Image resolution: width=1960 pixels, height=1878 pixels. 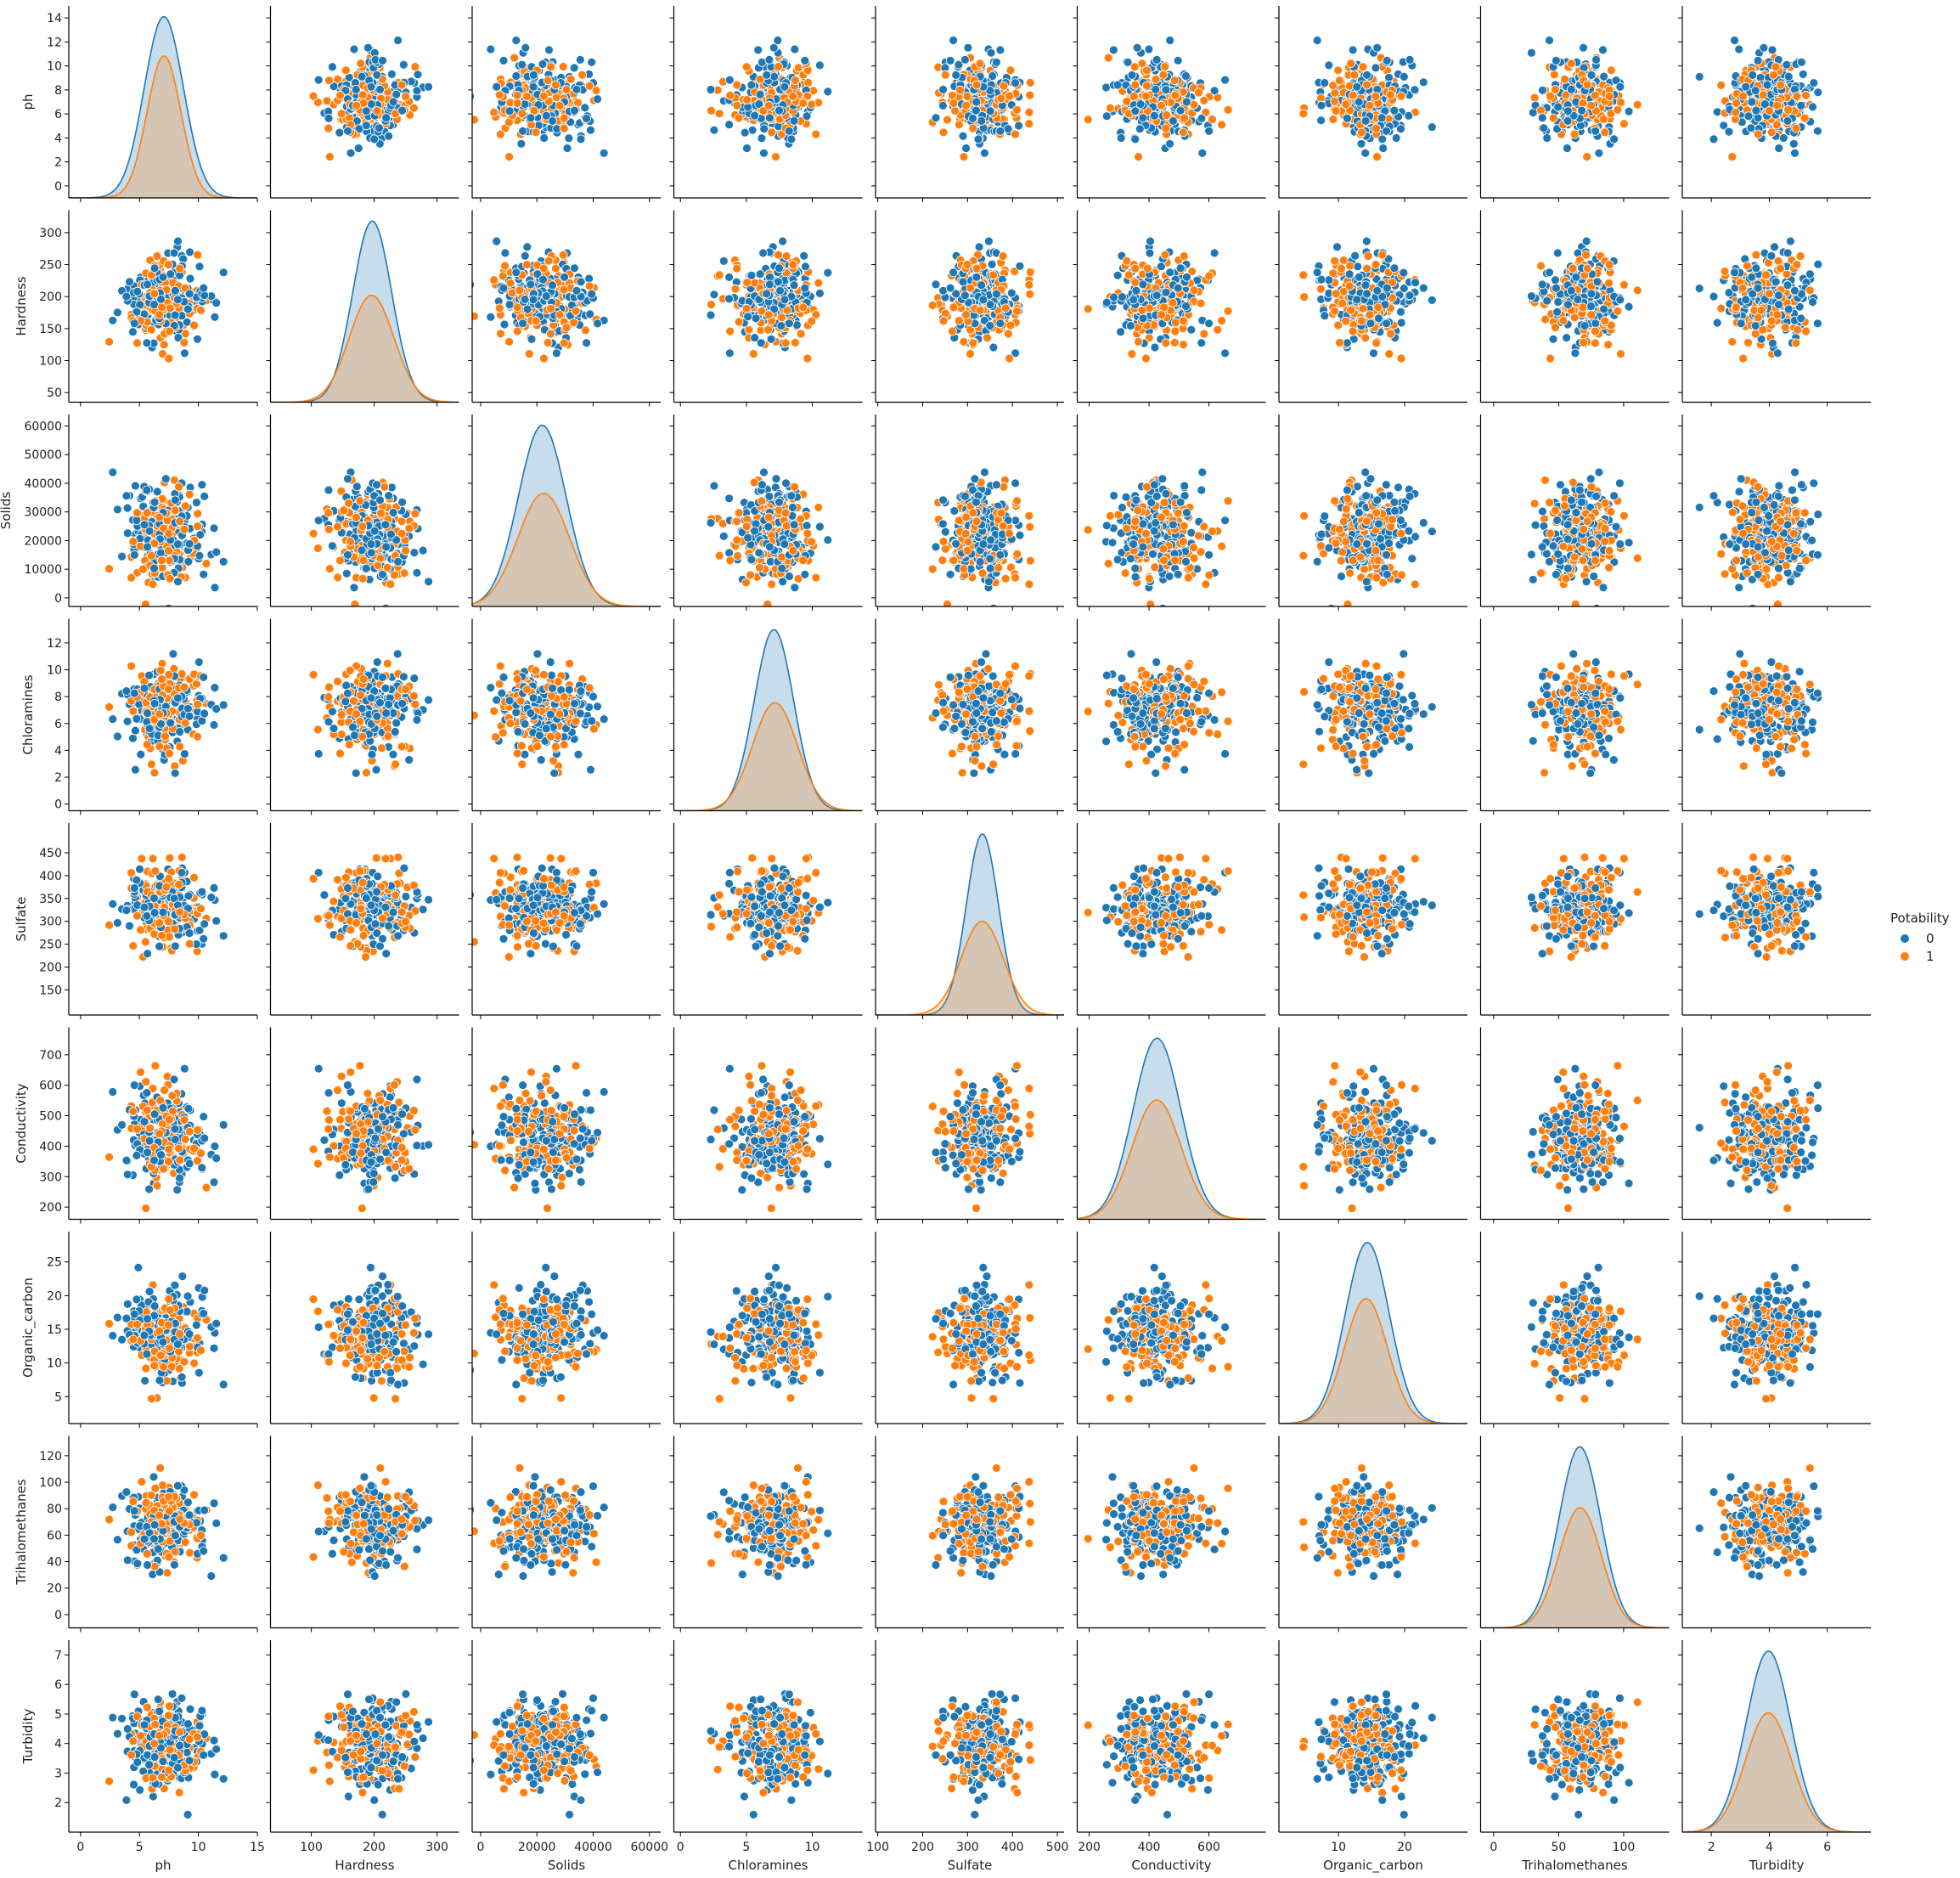 I want to click on panel-Hardness-vs-Solids, so click(x=564, y=308).